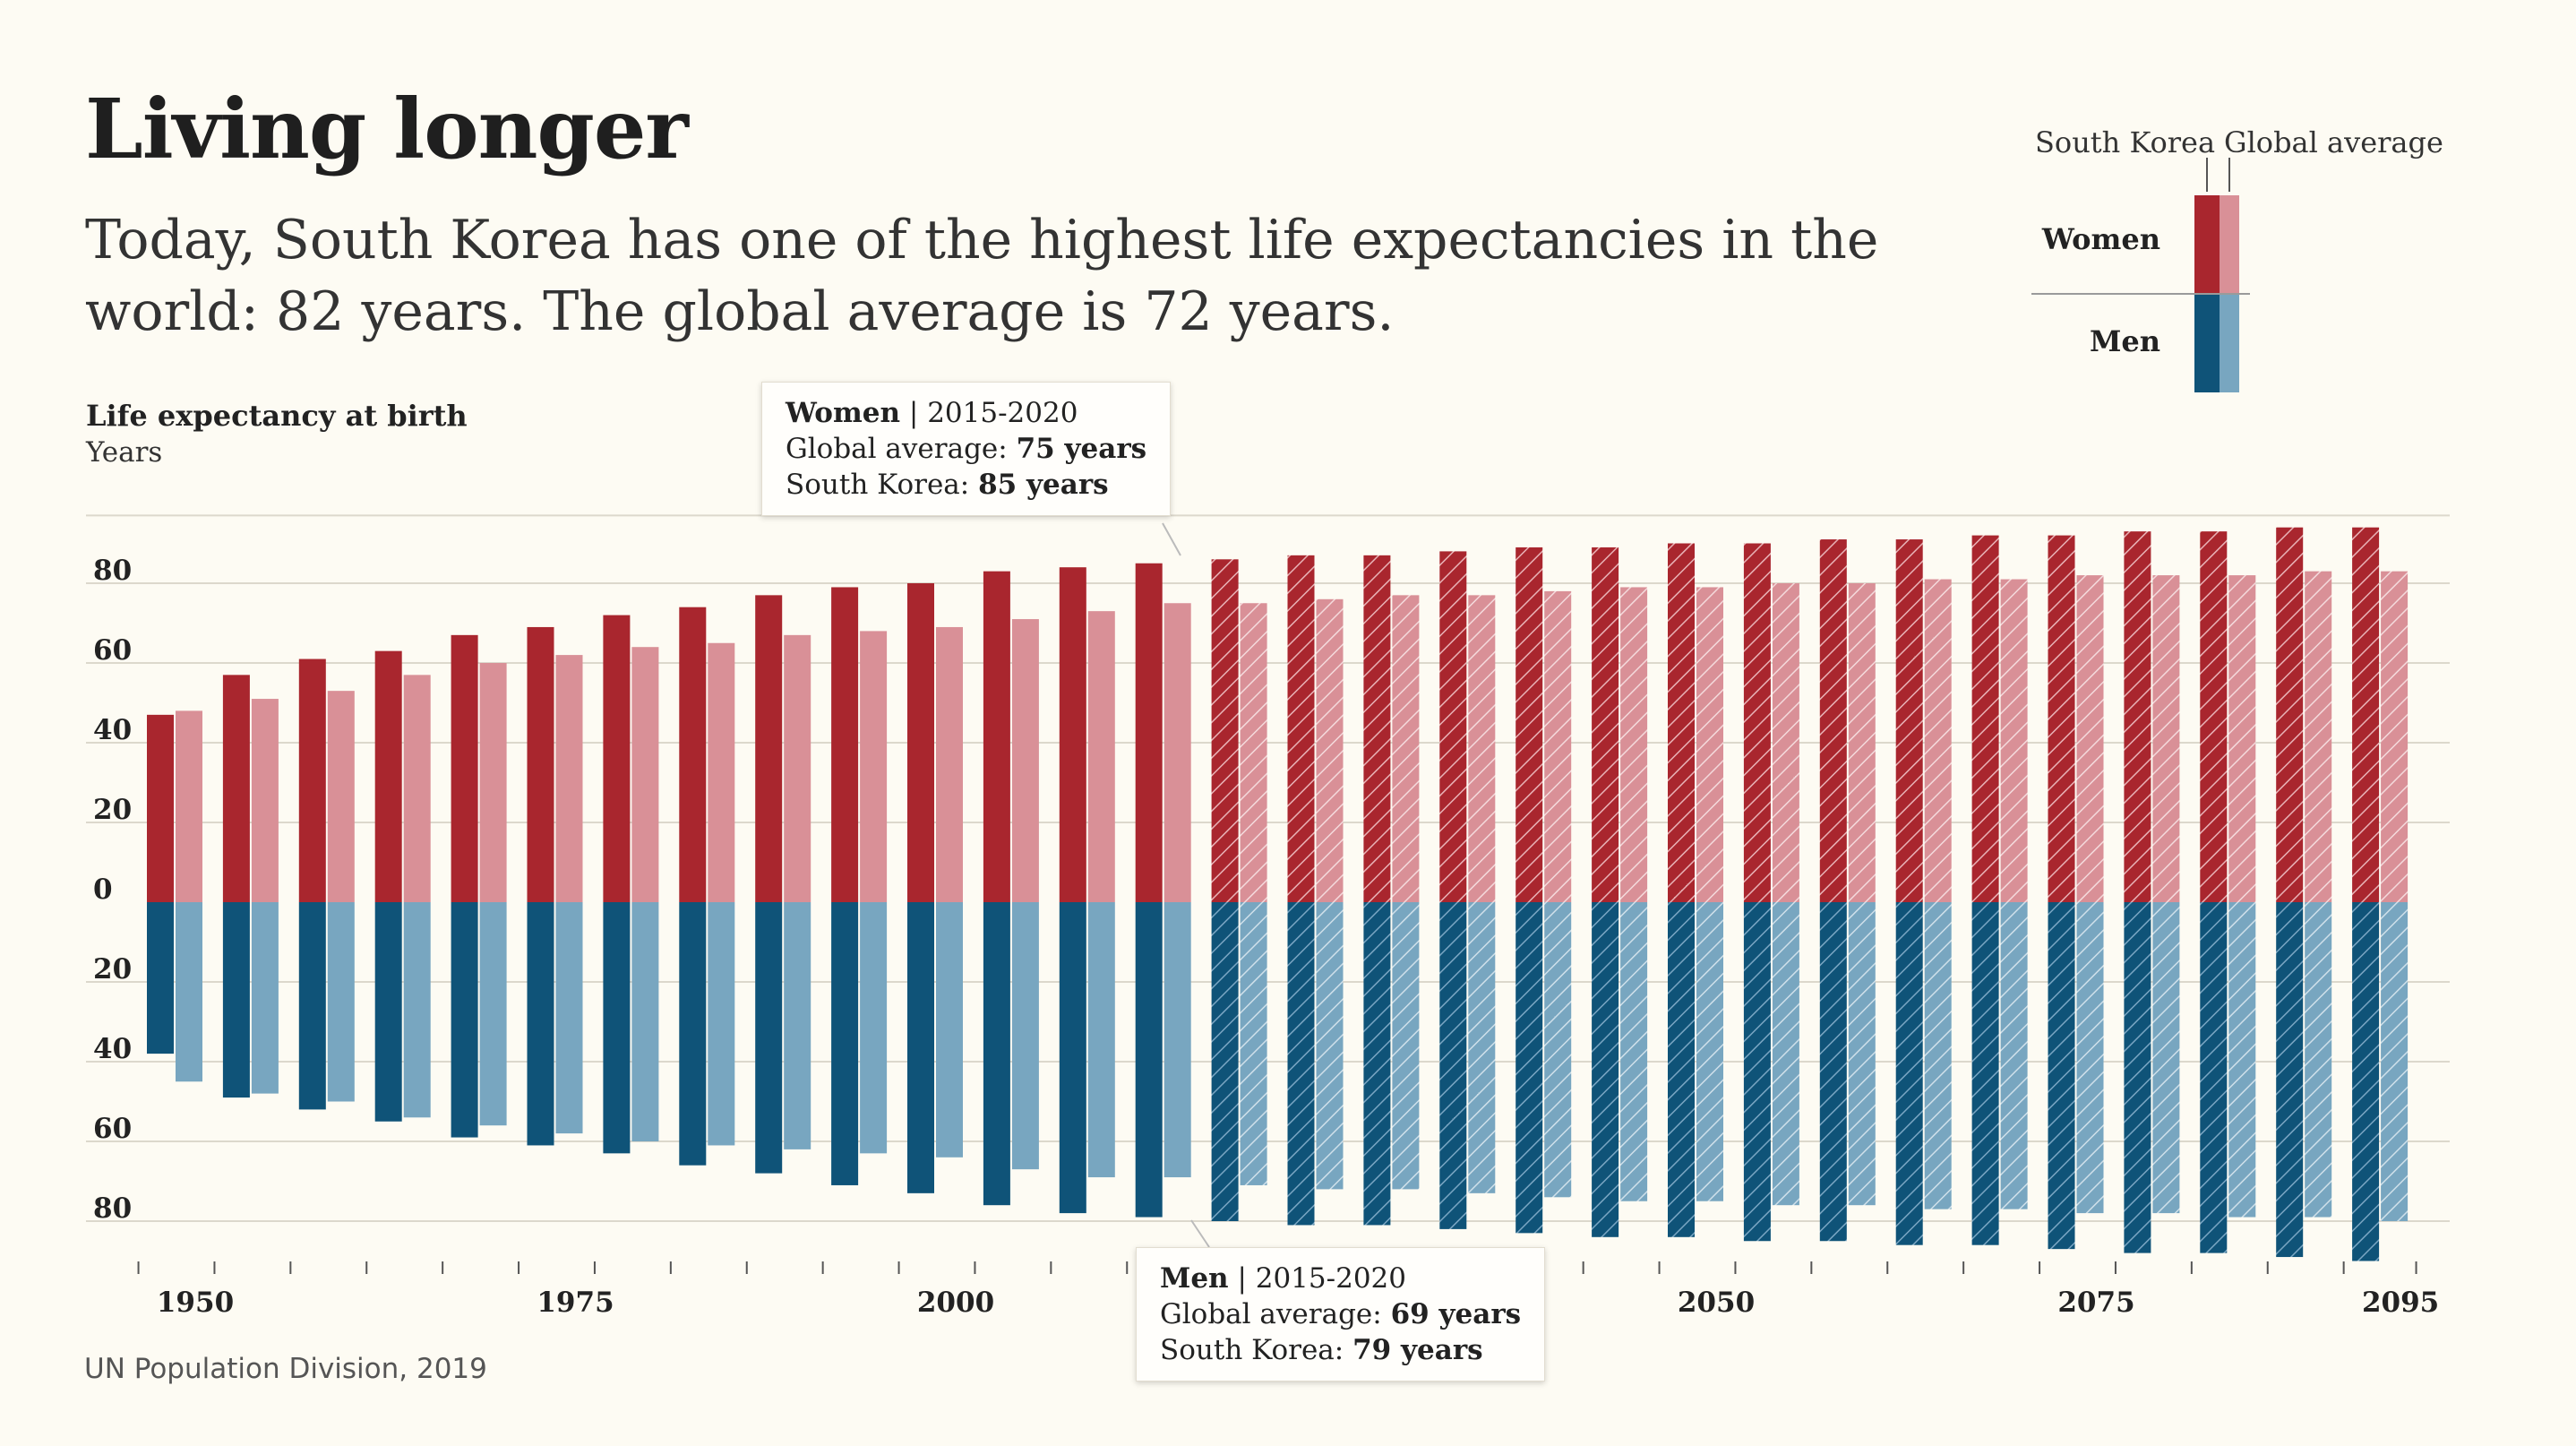 This screenshot has height=1446, width=2576. I want to click on legend-swatch-women-south-korea, so click(2207, 244).